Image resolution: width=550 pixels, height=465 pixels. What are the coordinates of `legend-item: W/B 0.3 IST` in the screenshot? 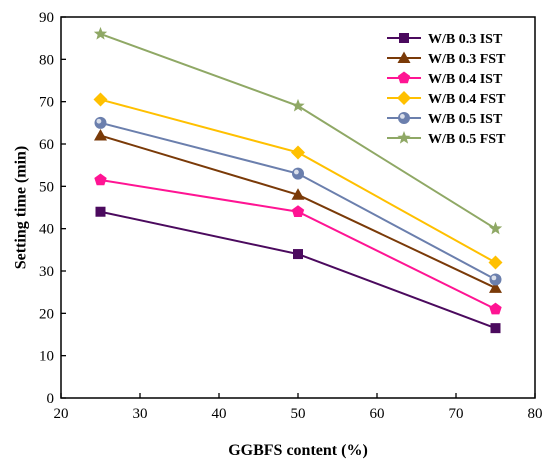 It's located at (445, 39).